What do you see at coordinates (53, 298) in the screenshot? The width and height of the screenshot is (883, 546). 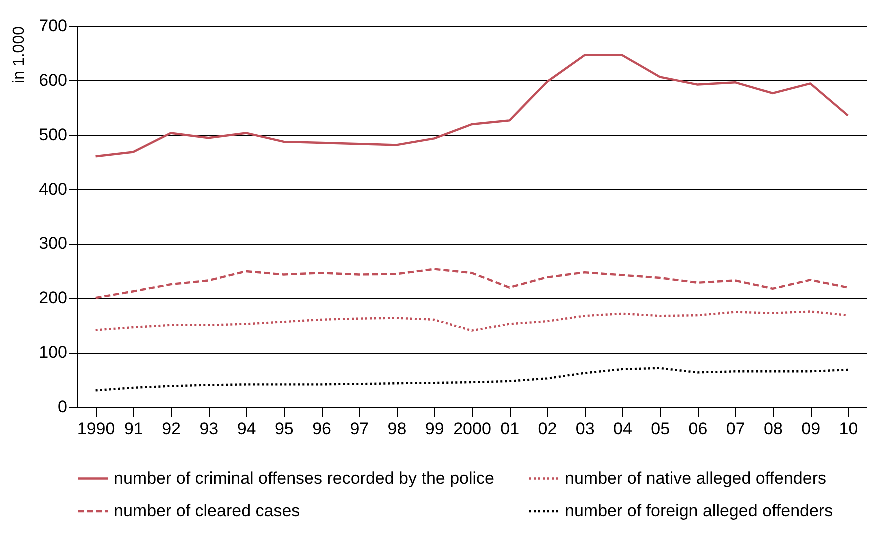 I see `y-tick-label: 200` at bounding box center [53, 298].